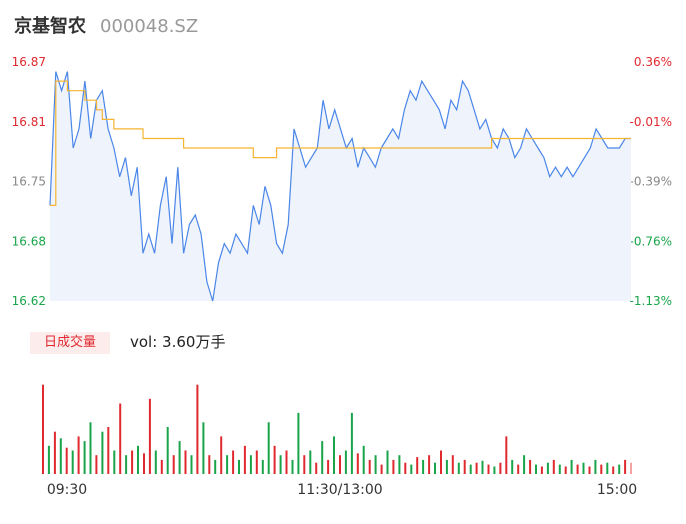 The image size is (686, 524). Describe the element at coordinates (50, 26) in the screenshot. I see `stock-name: 京基智农` at that location.